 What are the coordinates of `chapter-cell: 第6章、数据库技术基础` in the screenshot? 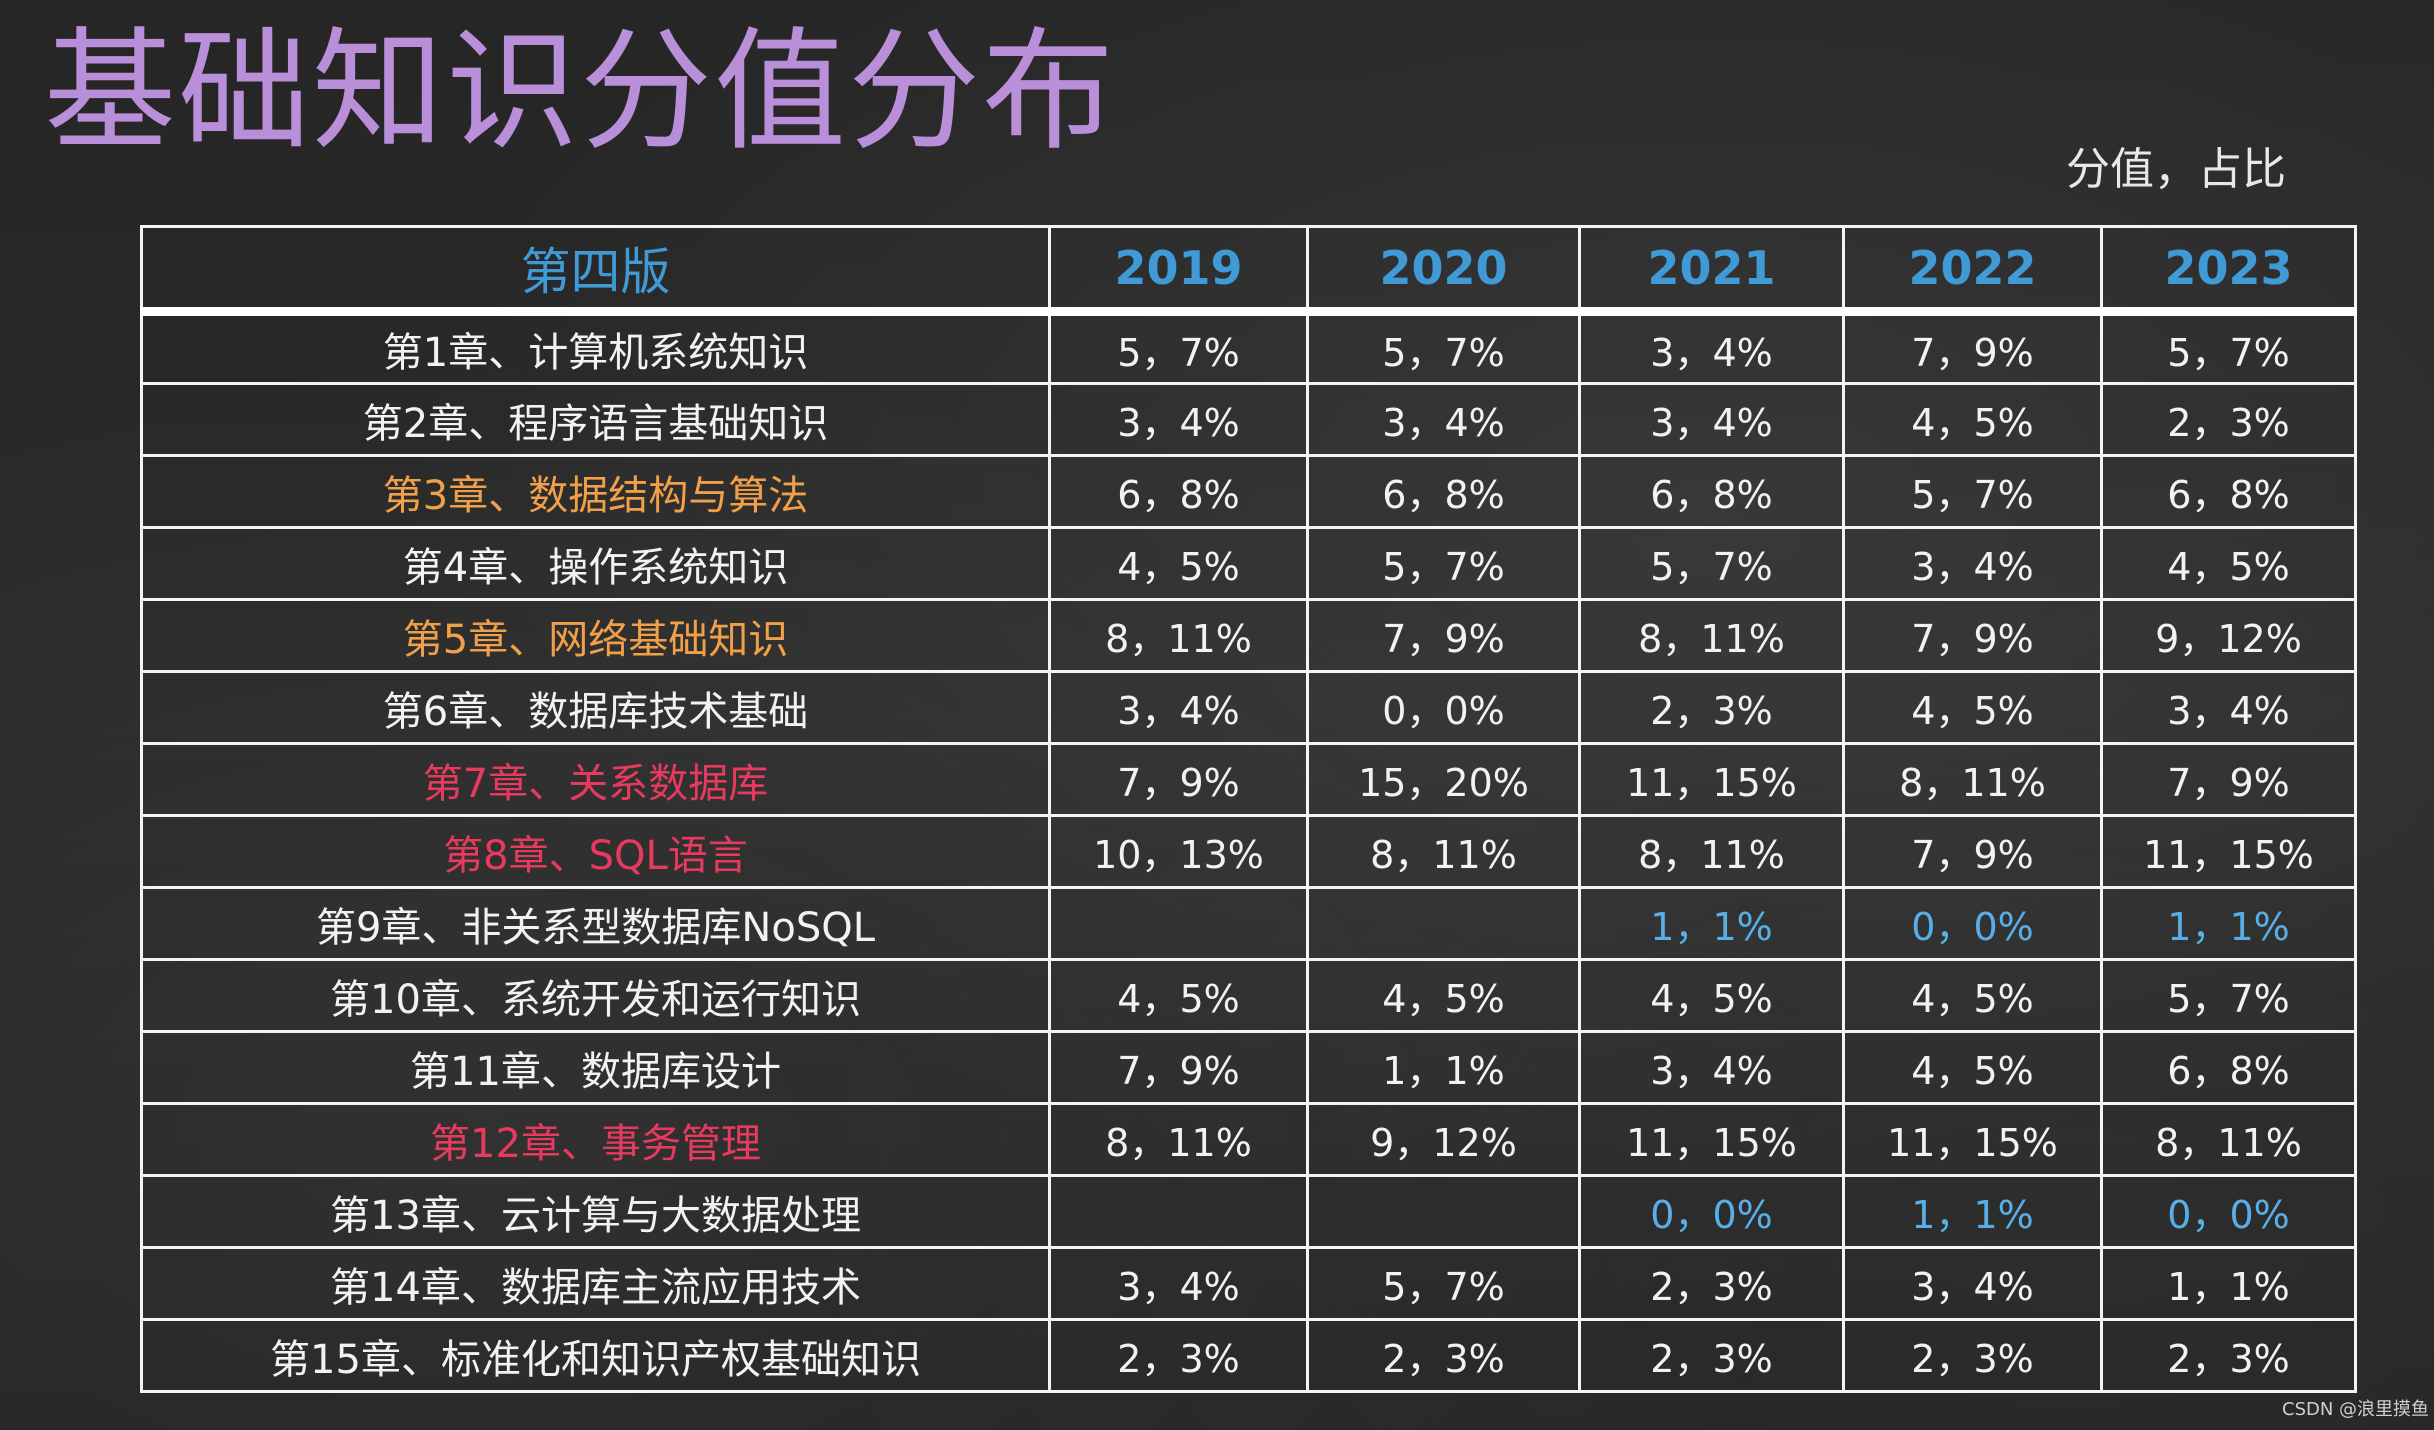 It's located at (595, 707).